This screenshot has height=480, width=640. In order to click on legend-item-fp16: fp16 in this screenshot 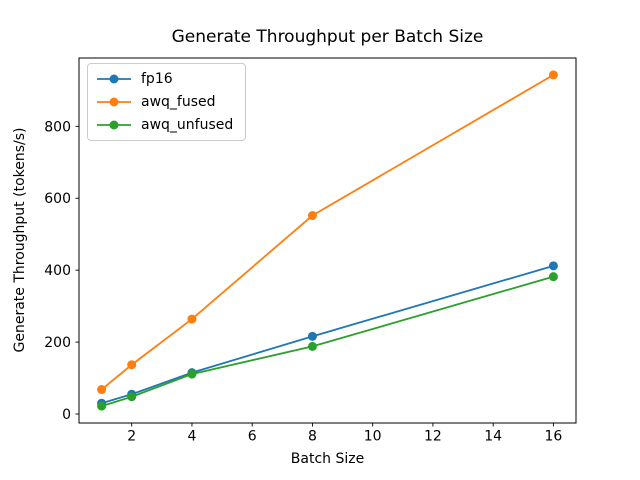, I will do `click(164, 79)`.